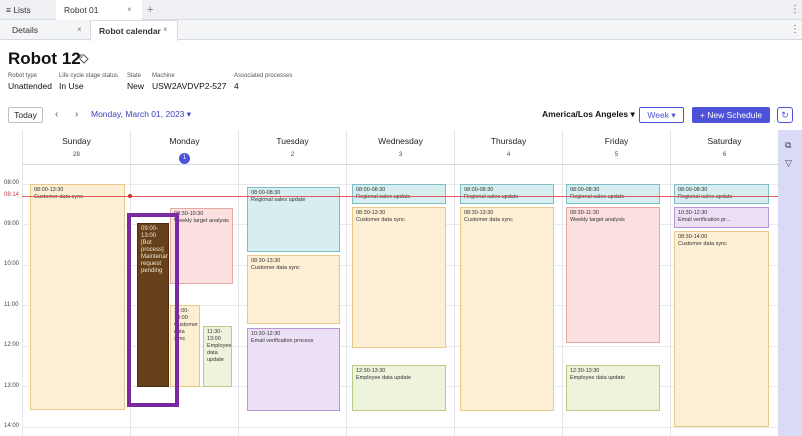 The height and width of the screenshot is (436, 802). Describe the element at coordinates (12, 183) in the screenshot. I see `time-label: 08:00` at that location.